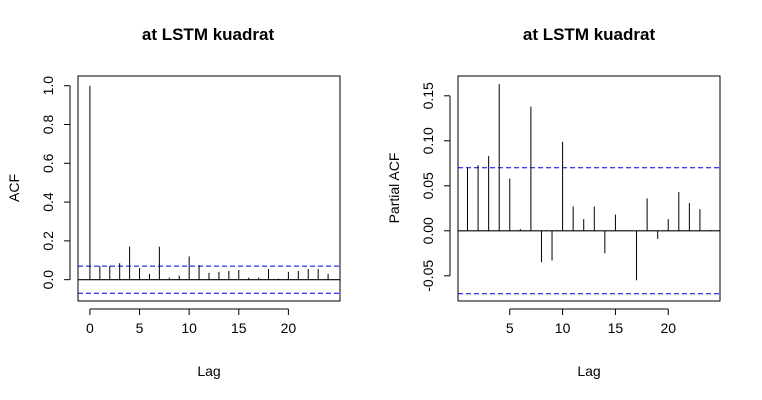 Image resolution: width=762 pixels, height=400 pixels. What do you see at coordinates (208, 371) in the screenshot?
I see `acf-x-axis-label: Lag` at bounding box center [208, 371].